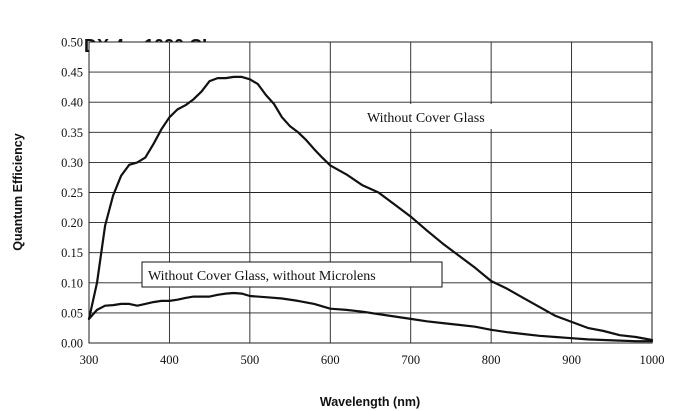 The height and width of the screenshot is (411, 683). What do you see at coordinates (372, 360) in the screenshot?
I see `x-tick-labels: 300 400 500 600 700 800 900 1000` at bounding box center [372, 360].